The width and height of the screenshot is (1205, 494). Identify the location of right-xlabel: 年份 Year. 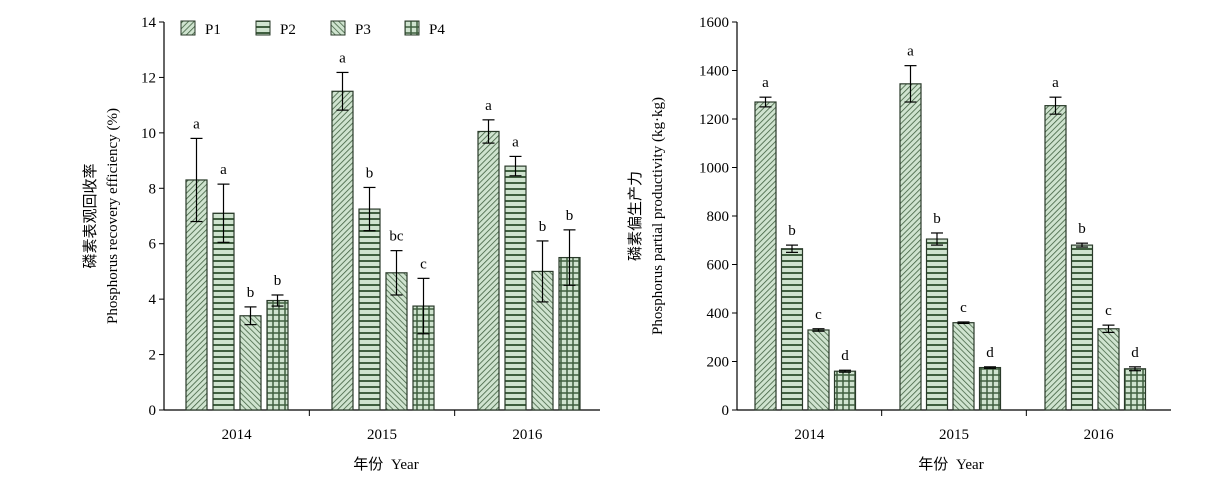
(950, 464).